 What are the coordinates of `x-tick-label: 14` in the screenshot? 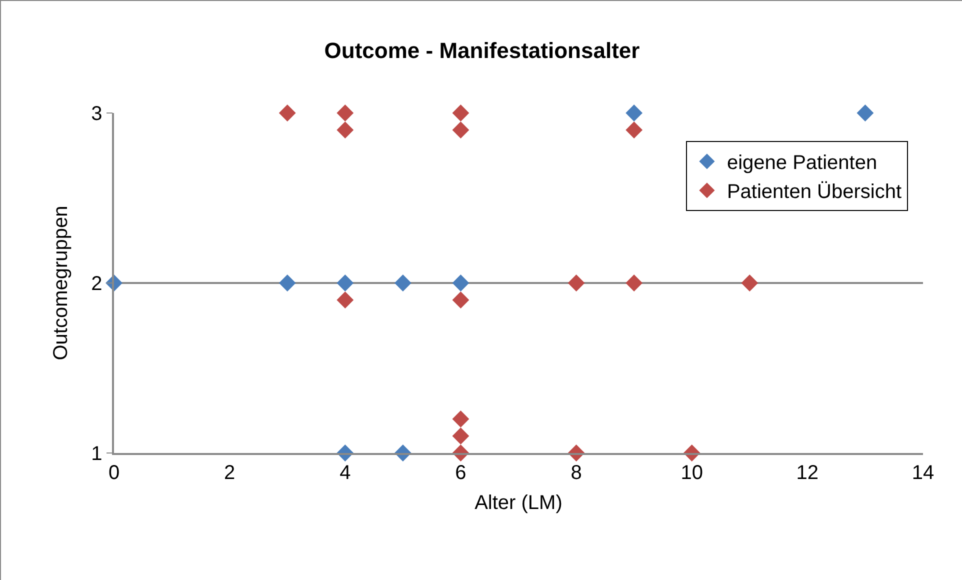 It's located at (923, 473).